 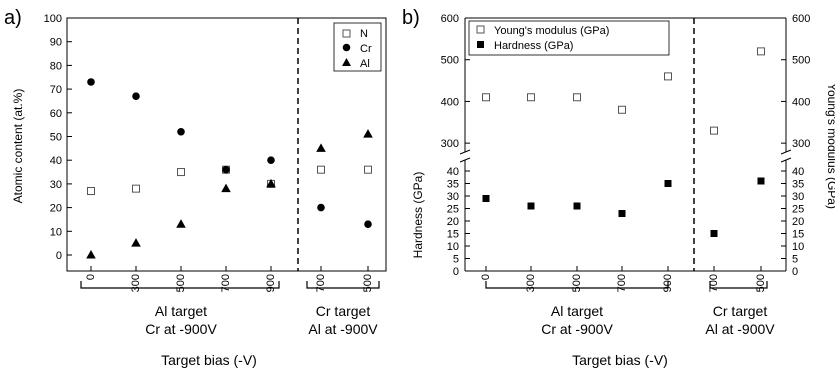 What do you see at coordinates (551, 31) in the screenshot?
I see `panel-b-legend-youngs: Young's modulus (GPa)` at bounding box center [551, 31].